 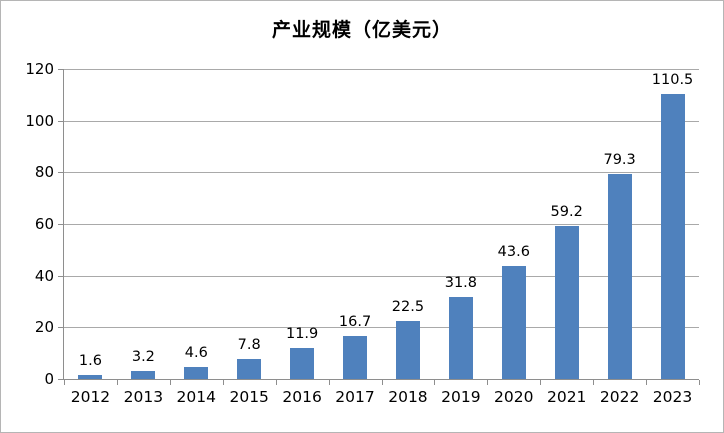 I want to click on y-axis-label: 0, so click(x=49, y=379).